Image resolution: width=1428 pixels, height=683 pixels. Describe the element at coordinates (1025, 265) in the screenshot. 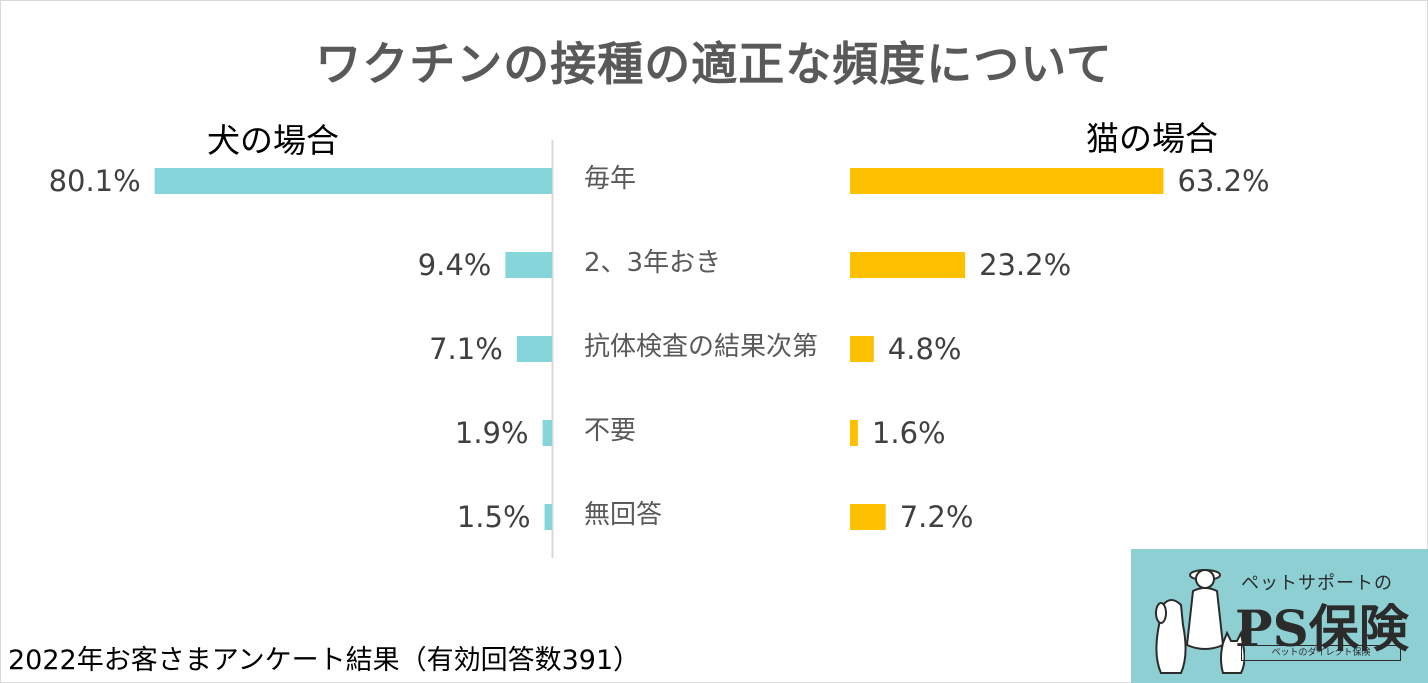

I see `cat-value-label-1: 23.2%` at that location.